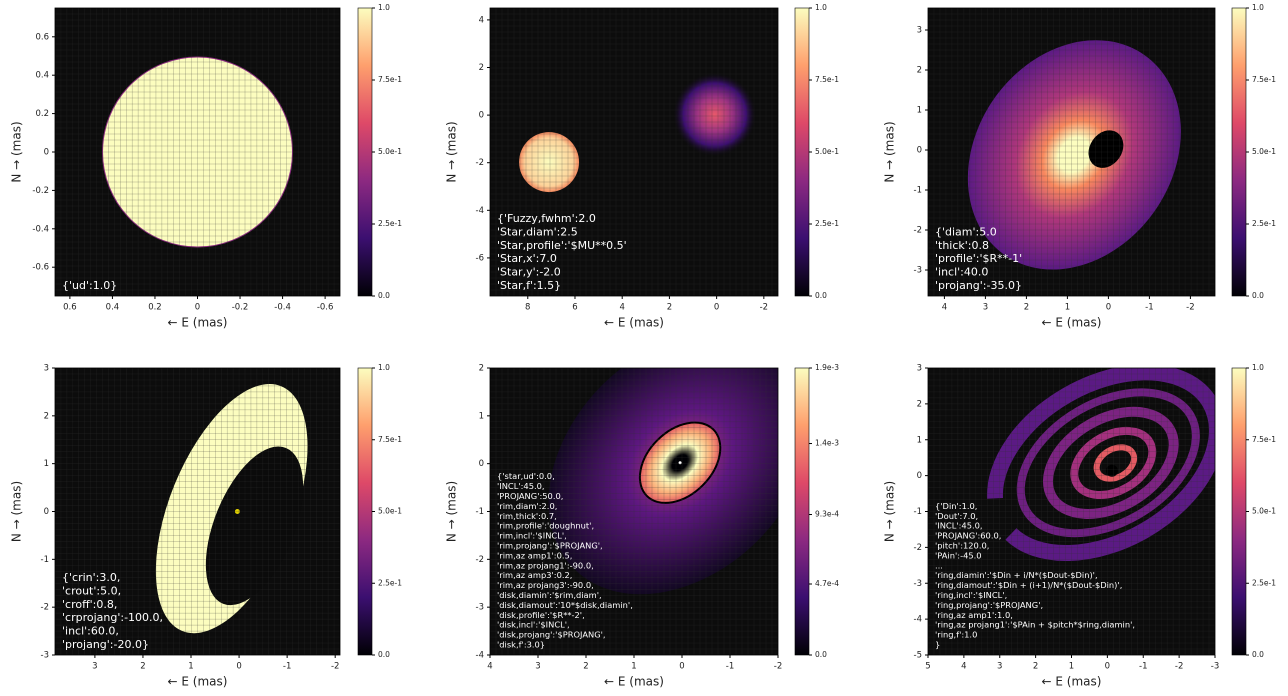 The height and width of the screenshot is (696, 1288). I want to click on annotation-line: 'Star,f':1.5}, so click(529, 285).